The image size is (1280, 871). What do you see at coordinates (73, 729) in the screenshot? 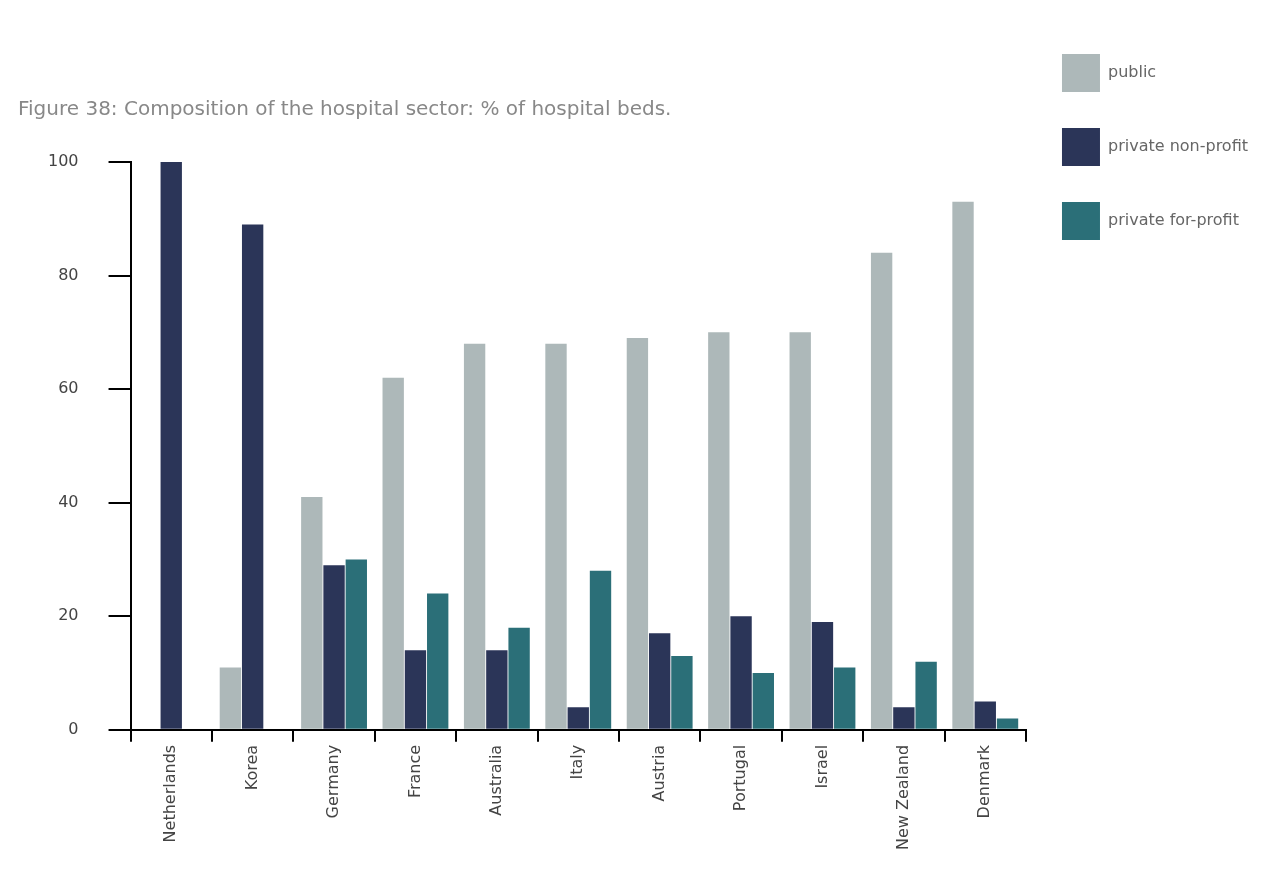
I see `y-tick-label: 0` at bounding box center [73, 729].